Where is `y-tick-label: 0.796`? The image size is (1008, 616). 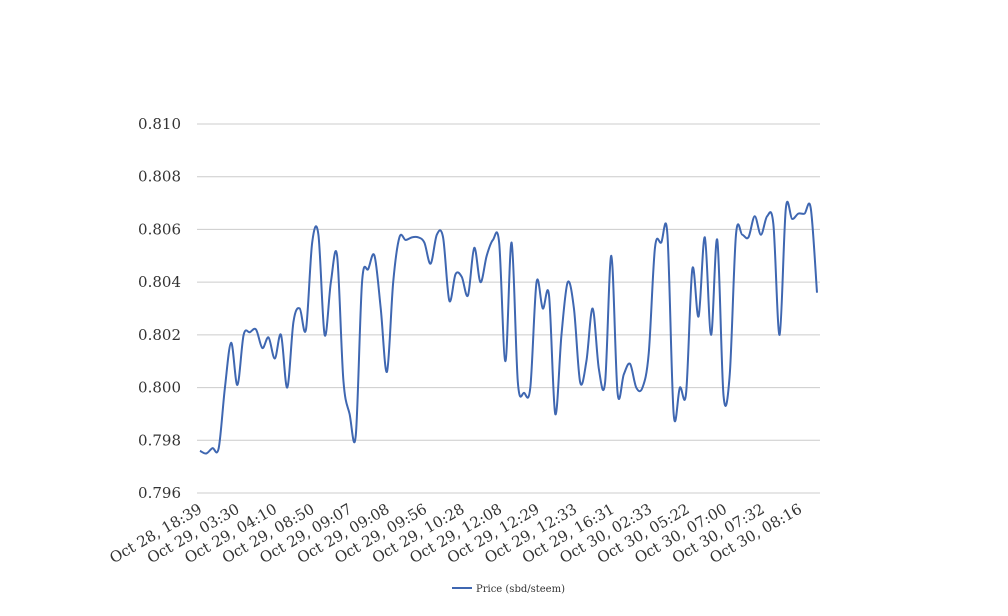 y-tick-label: 0.796 is located at coordinates (159, 493).